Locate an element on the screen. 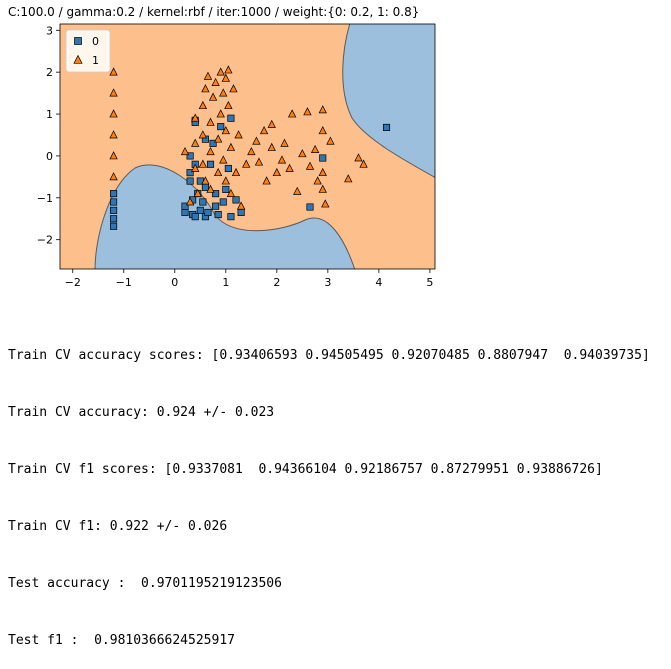  y-tick-label: −1 is located at coordinates (45, 198).